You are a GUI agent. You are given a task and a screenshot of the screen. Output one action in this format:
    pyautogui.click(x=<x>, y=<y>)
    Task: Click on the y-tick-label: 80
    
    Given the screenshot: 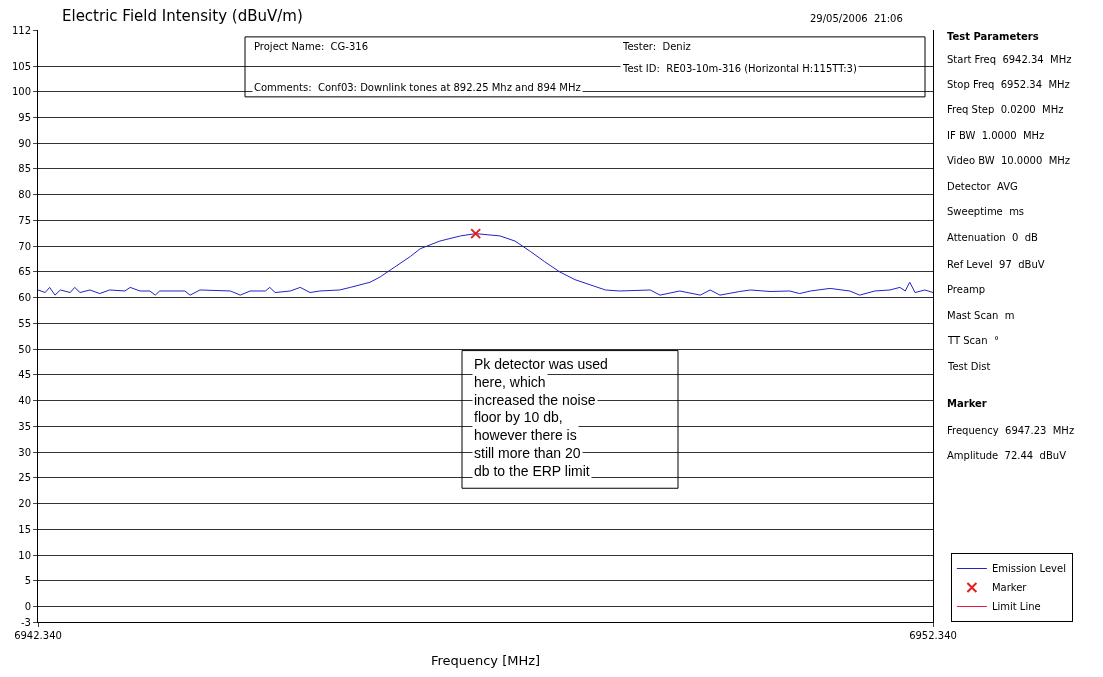 What is the action you would take?
    pyautogui.click(x=24, y=195)
    